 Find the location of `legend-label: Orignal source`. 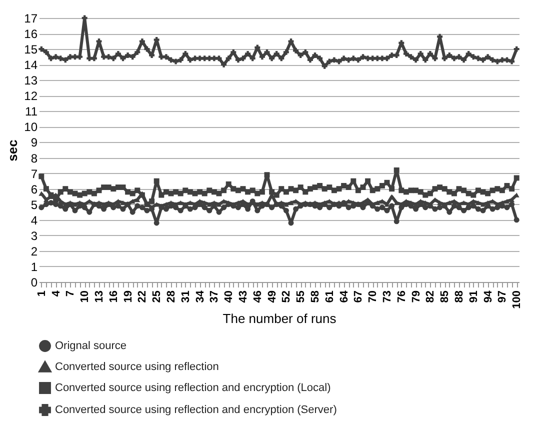

legend-label: Orignal source is located at coordinates (91, 346).